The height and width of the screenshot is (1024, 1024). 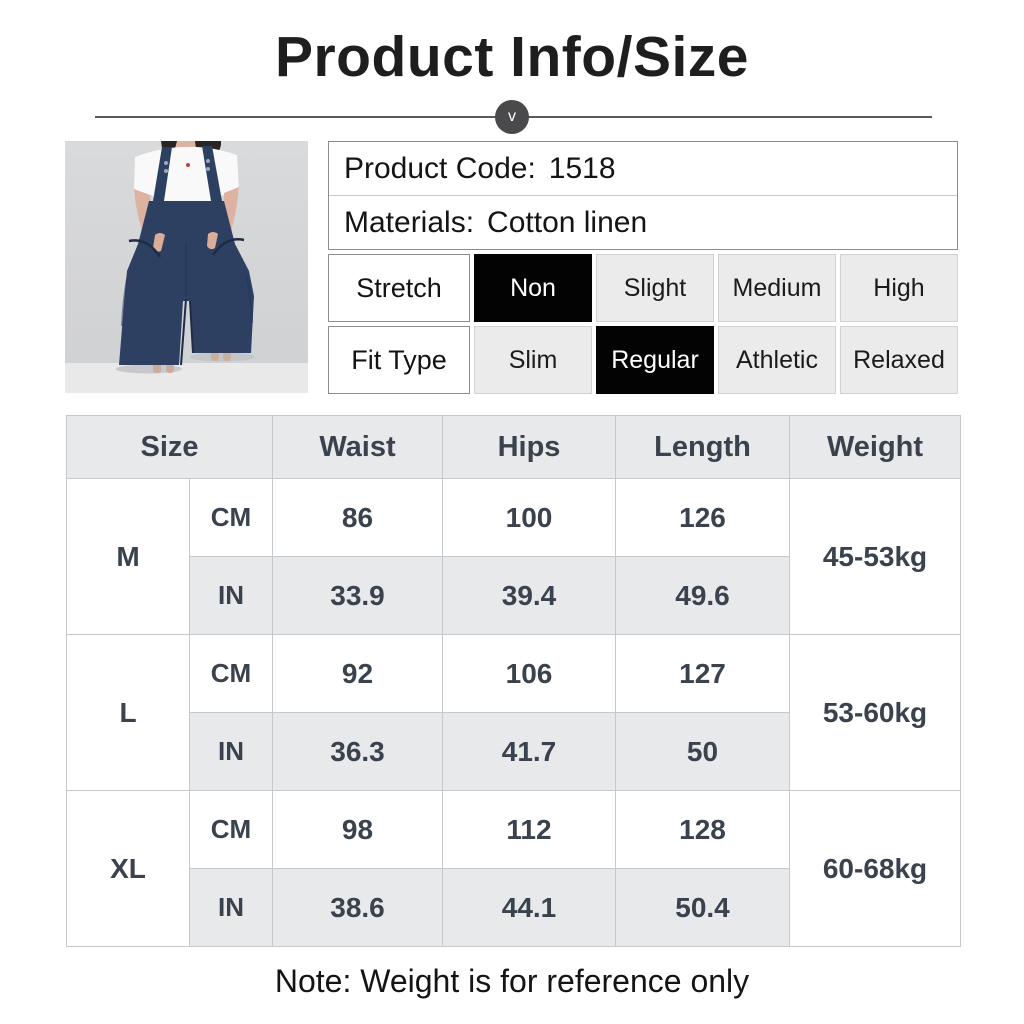 I want to click on chevron-glyph: v, so click(x=512, y=116).